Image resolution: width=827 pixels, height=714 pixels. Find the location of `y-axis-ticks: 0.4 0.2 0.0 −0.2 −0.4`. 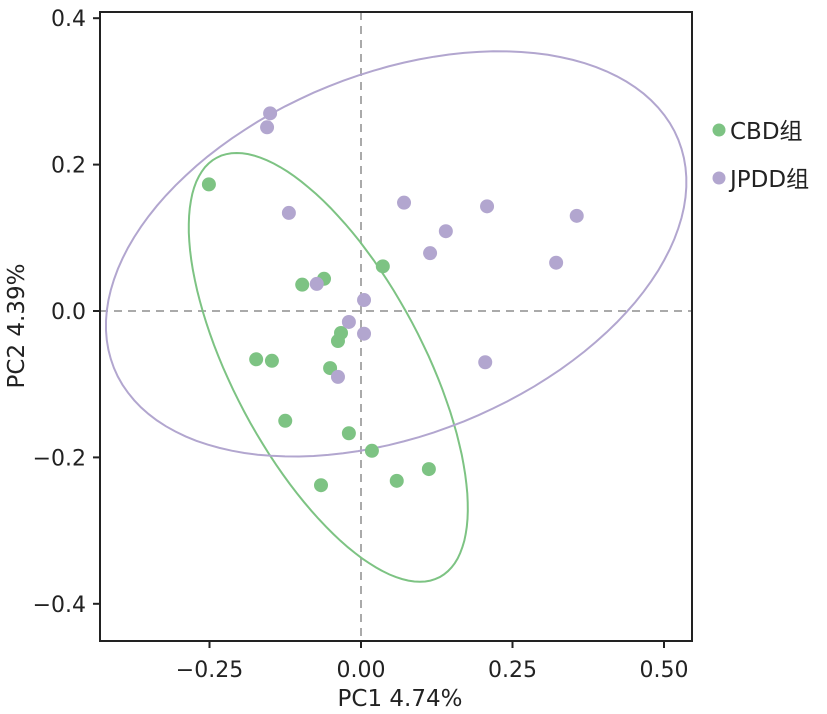

y-axis-ticks: 0.4 0.2 0.0 −0.2 −0.4 is located at coordinates (66, 312).